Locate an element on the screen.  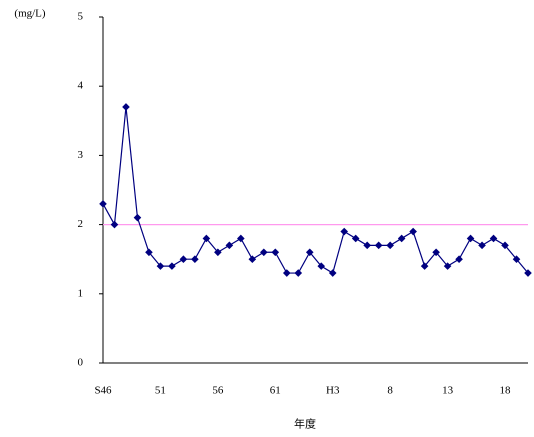
x-axis-label: 年度 is located at coordinates (305, 424).